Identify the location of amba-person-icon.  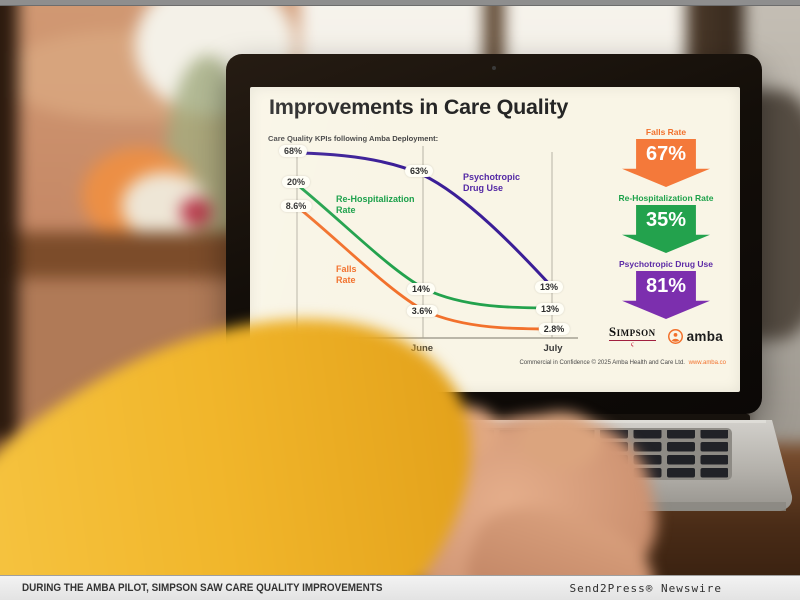
(675, 337).